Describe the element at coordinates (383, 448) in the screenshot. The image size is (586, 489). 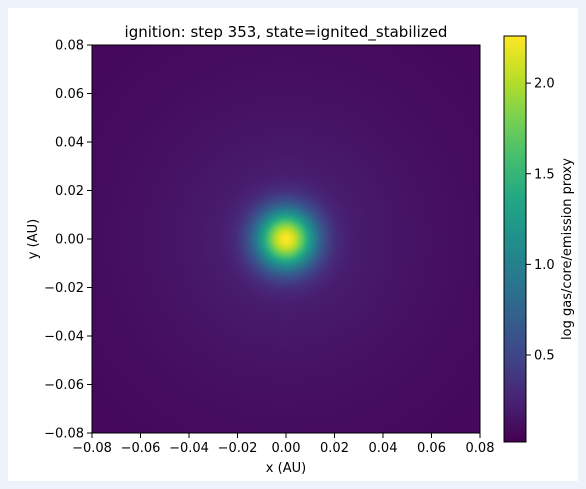
I see `x-tick-label: 0.04` at that location.